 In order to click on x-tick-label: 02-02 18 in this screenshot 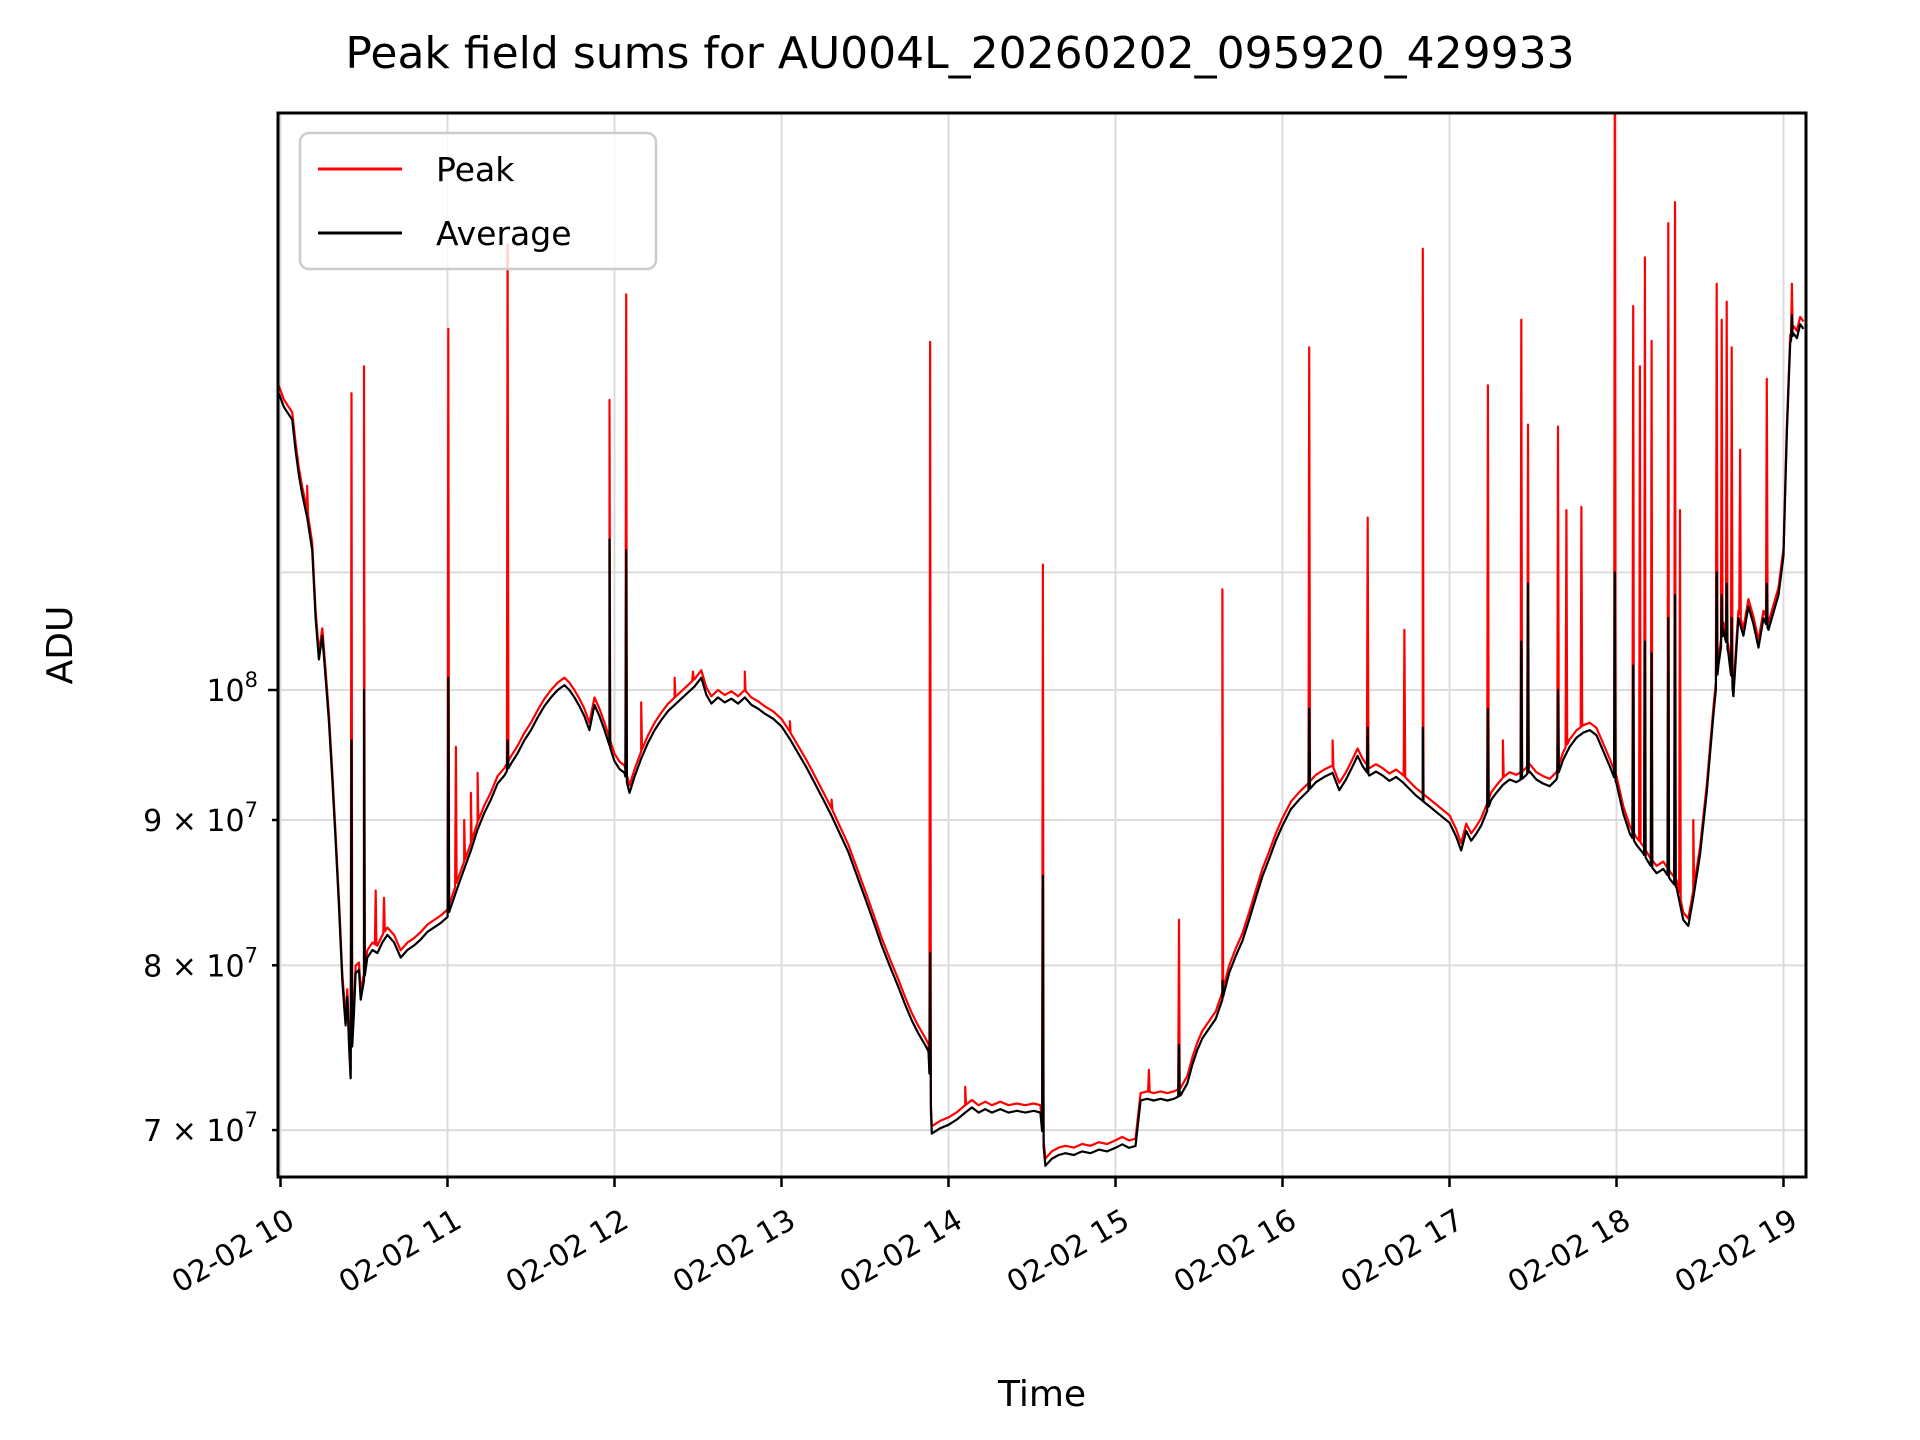, I will do `click(1569, 1252)`.